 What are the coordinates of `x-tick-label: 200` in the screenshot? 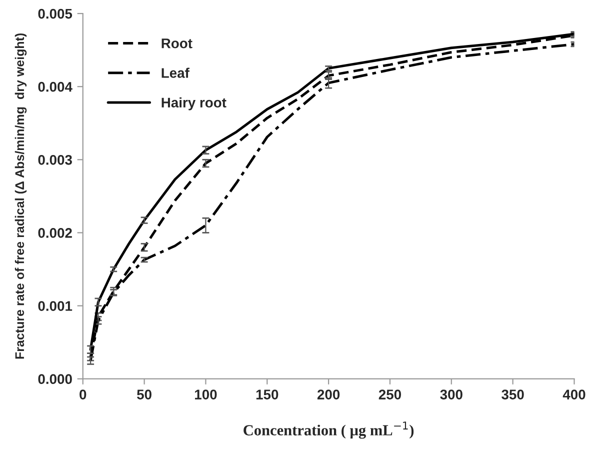 It's located at (328, 395).